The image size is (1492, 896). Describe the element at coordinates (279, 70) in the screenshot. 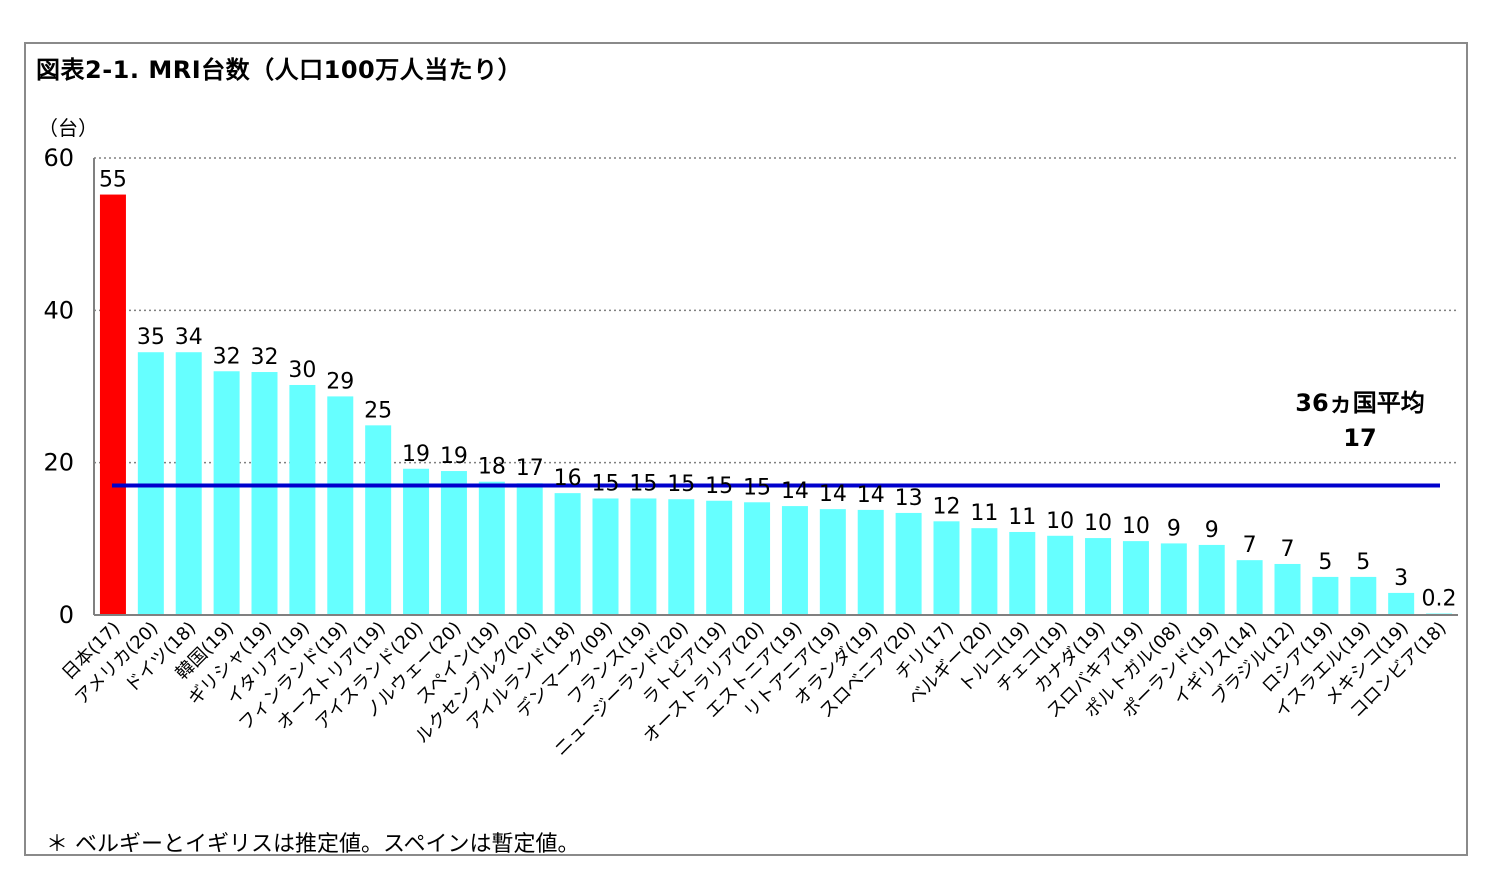

I see `chart-title: 図表2-1. MRI台数（人口100万人当たり）` at that location.